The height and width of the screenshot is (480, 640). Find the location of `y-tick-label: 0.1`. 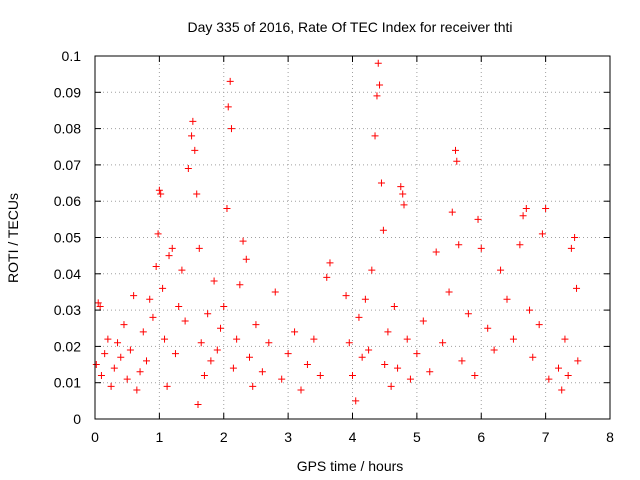

y-tick-label: 0.1 is located at coordinates (72, 56).